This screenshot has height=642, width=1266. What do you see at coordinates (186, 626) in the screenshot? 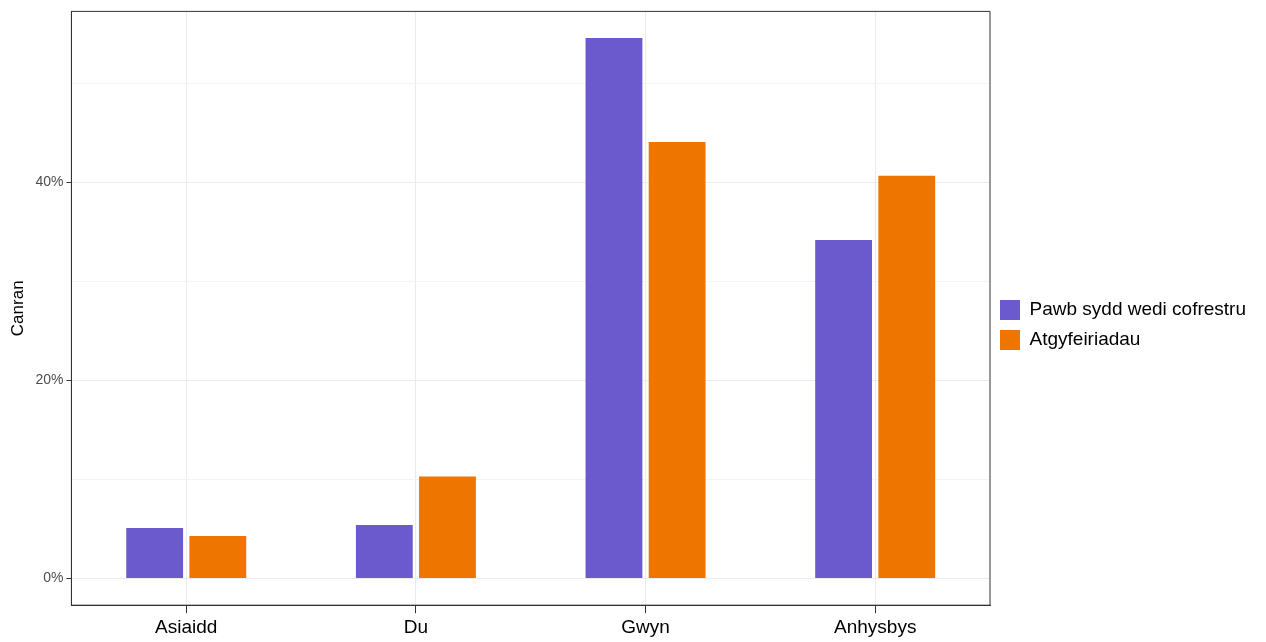
I see `x-tick-label: Asiaidd` at bounding box center [186, 626].